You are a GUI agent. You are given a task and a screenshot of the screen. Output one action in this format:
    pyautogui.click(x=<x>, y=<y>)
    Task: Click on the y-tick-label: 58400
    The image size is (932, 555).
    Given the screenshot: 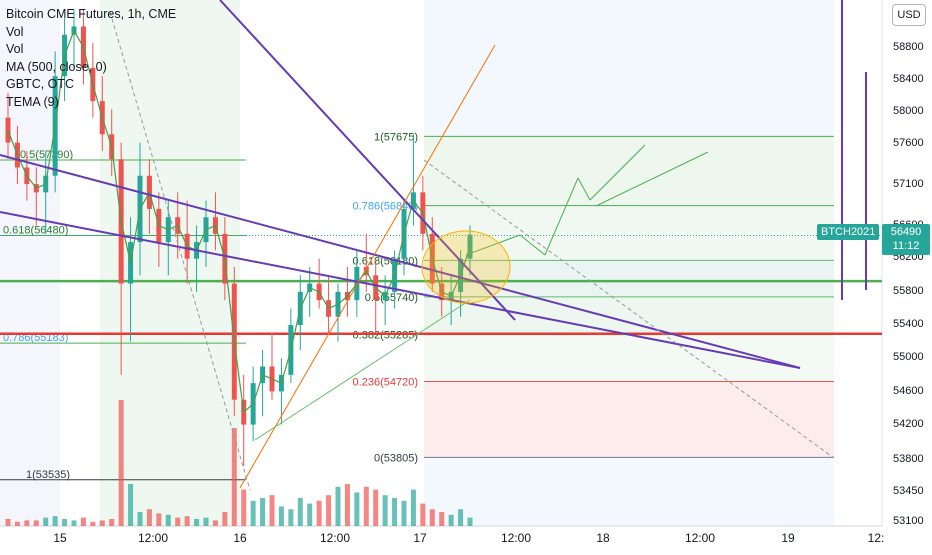 What is the action you would take?
    pyautogui.click(x=908, y=79)
    